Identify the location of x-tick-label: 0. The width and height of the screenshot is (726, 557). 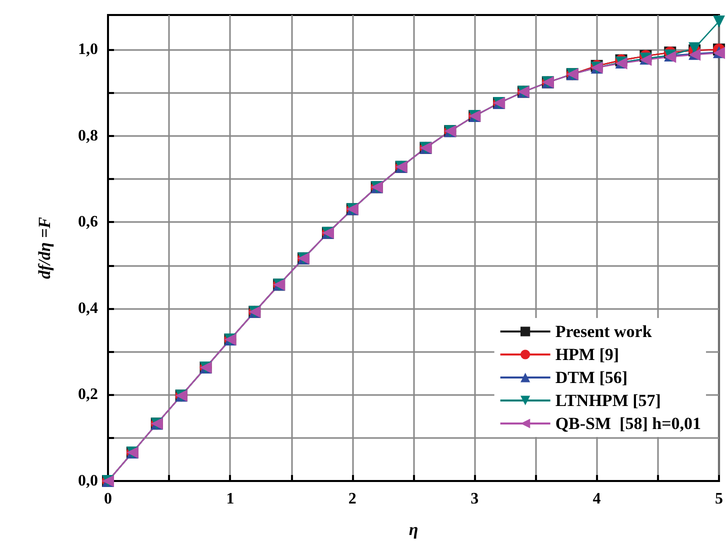
(108, 499).